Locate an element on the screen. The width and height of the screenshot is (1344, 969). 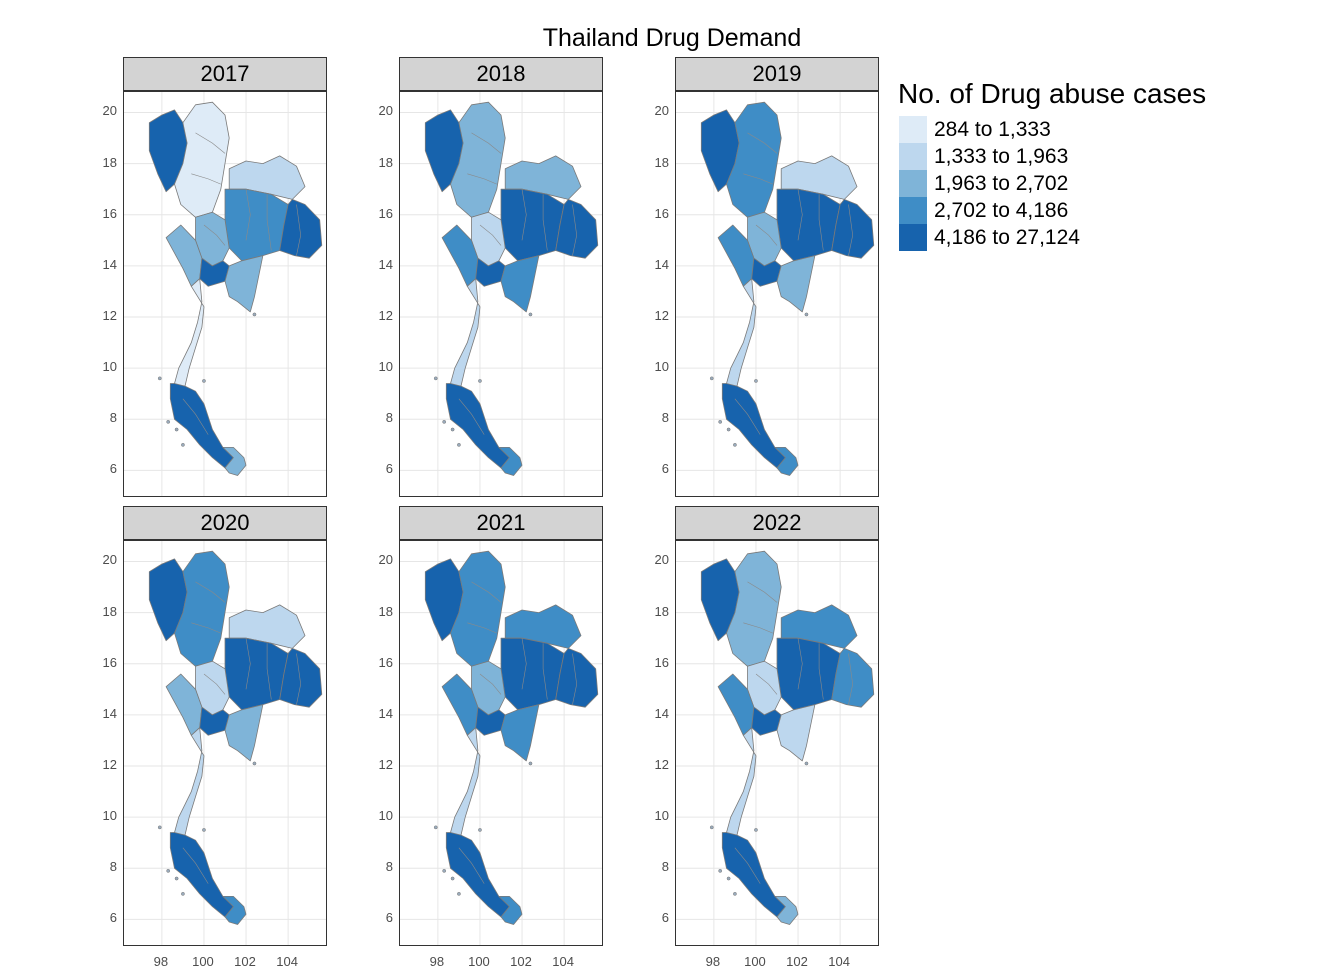
legend-item: 4,186 to 27,124 is located at coordinates (1052, 237).